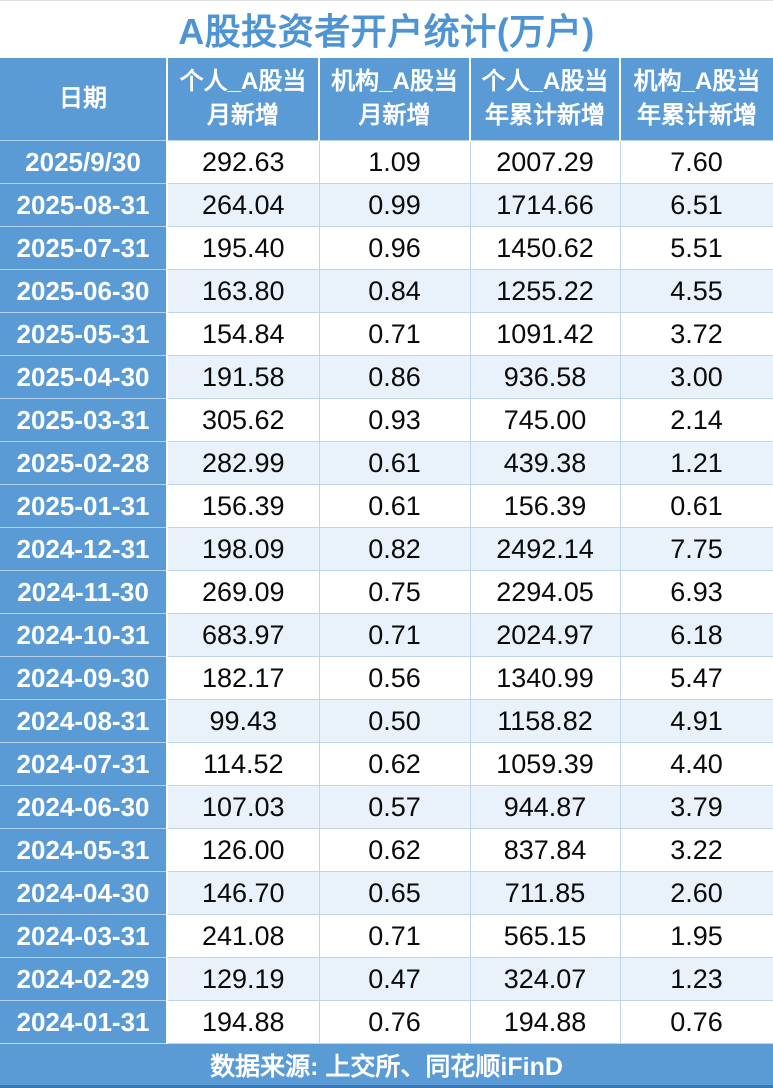 This screenshot has height=1088, width=773. What do you see at coordinates (243, 205) in the screenshot?
I see `value-cell-personal-monthly: 264.04` at bounding box center [243, 205].